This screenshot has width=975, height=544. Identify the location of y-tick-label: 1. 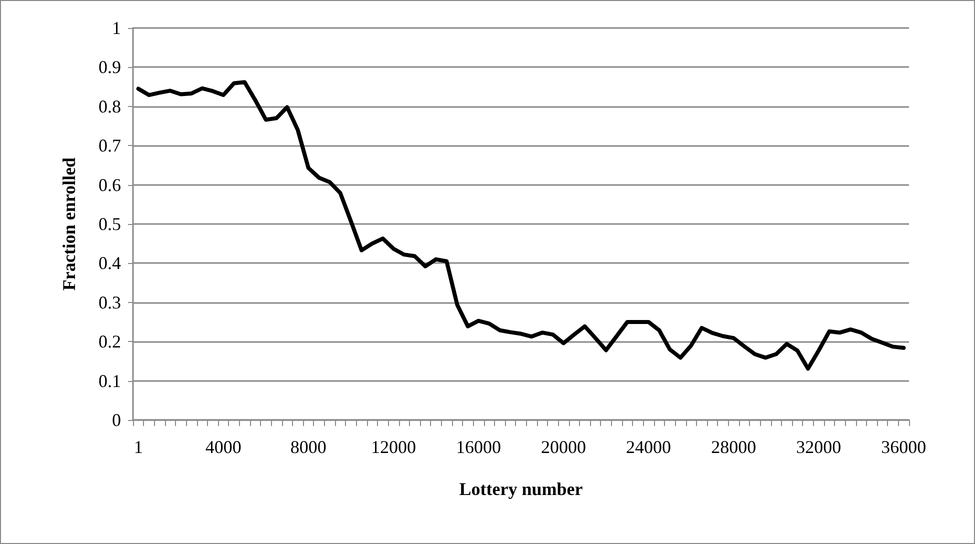
(116, 28).